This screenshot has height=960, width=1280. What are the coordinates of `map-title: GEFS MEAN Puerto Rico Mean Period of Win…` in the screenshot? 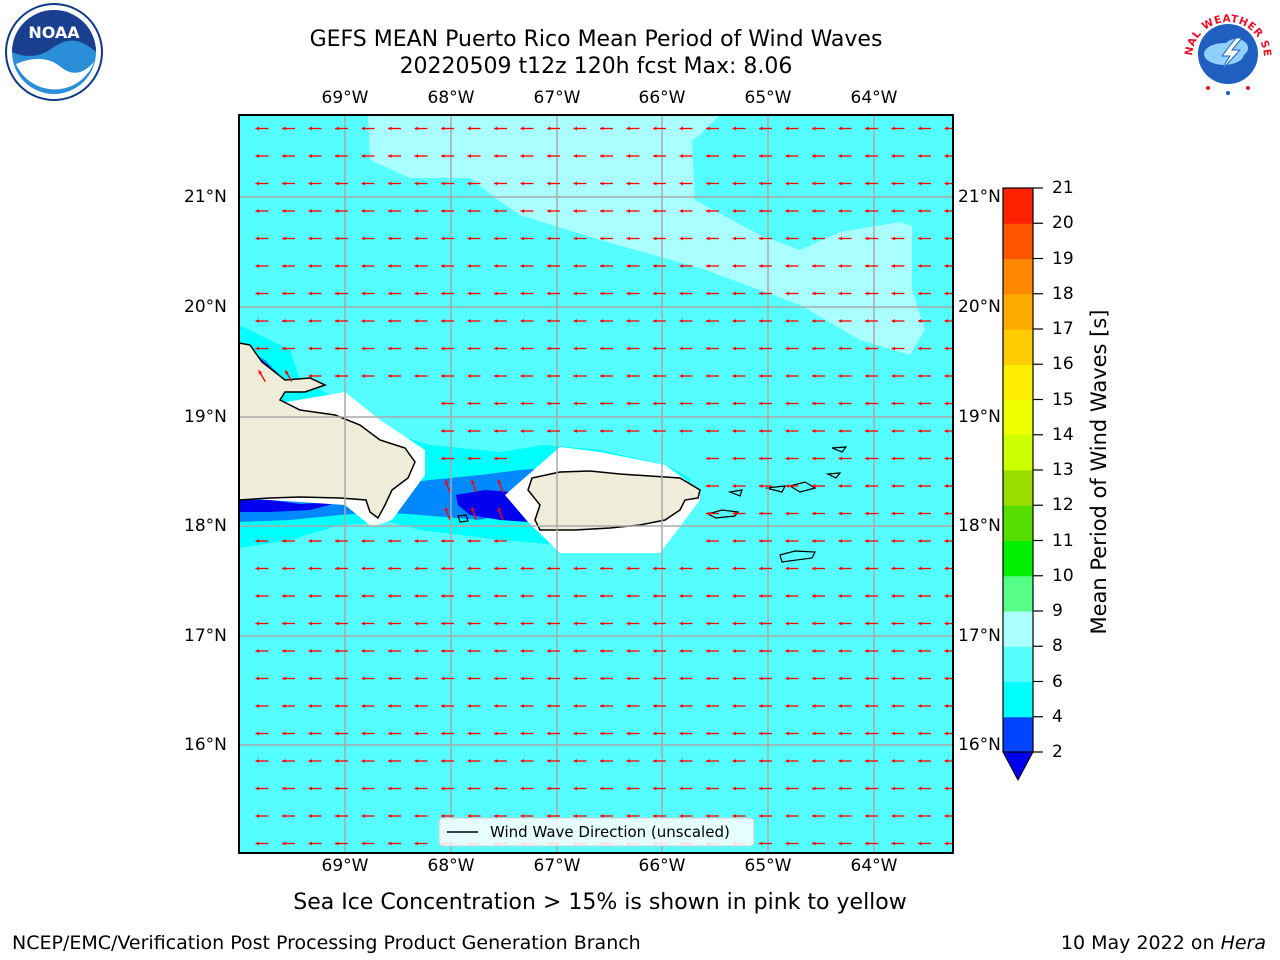 It's located at (596, 39).